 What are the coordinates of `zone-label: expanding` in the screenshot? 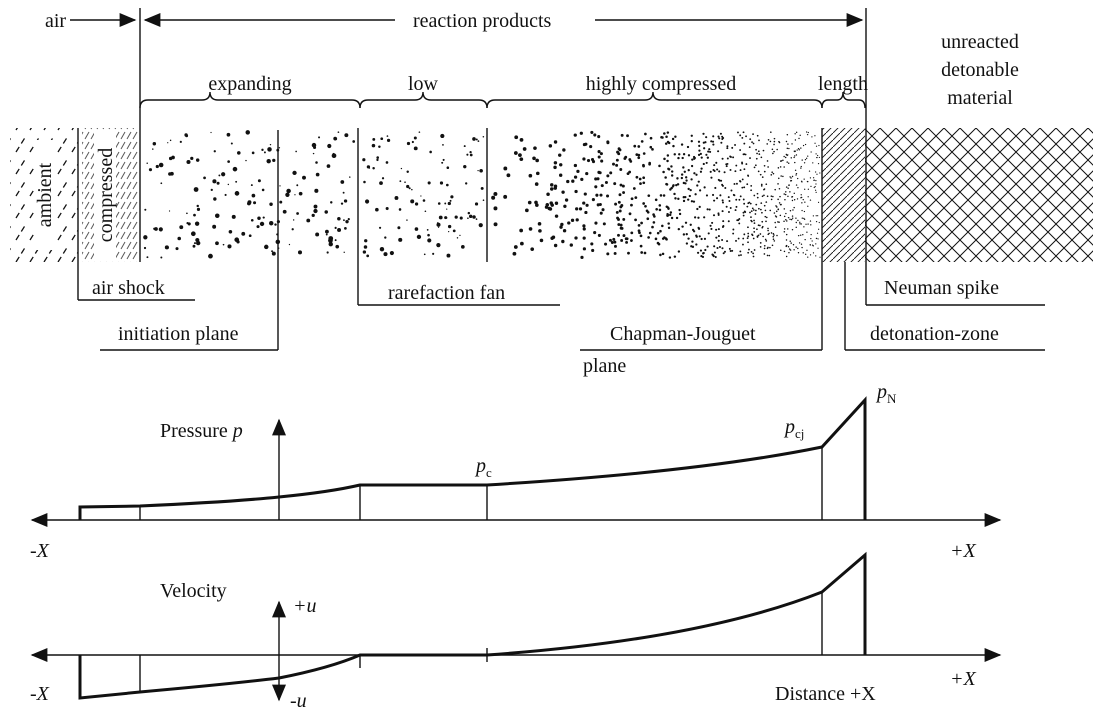 It's located at (249, 84).